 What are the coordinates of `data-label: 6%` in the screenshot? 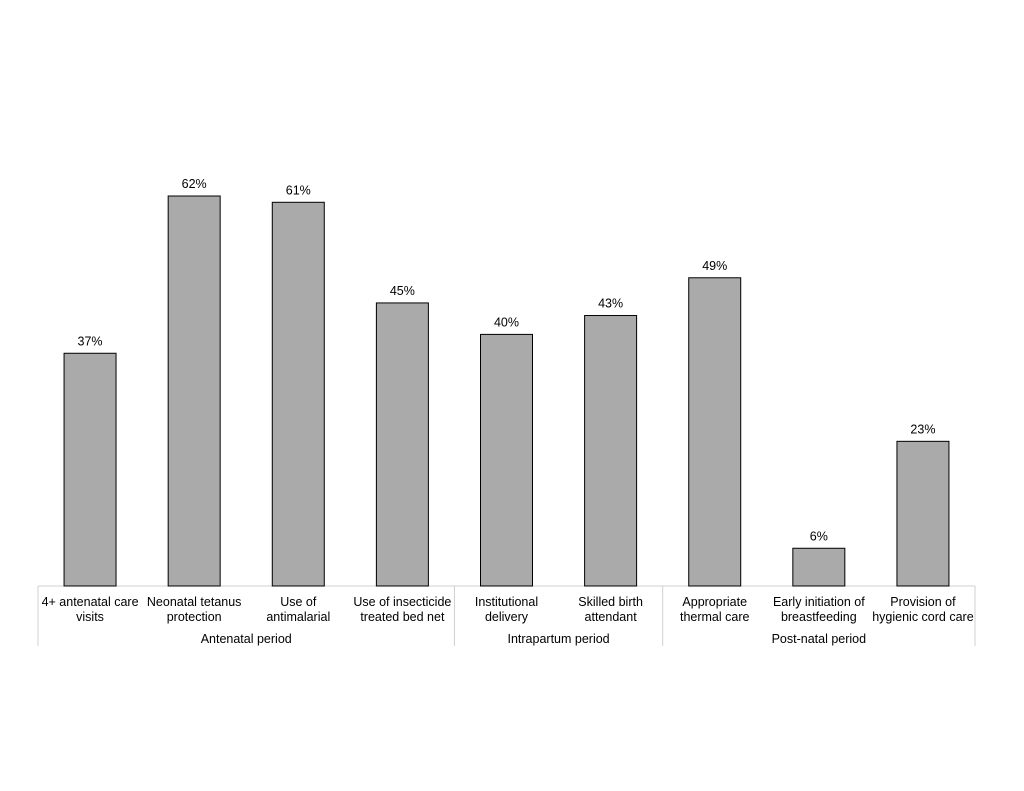 It's located at (819, 536).